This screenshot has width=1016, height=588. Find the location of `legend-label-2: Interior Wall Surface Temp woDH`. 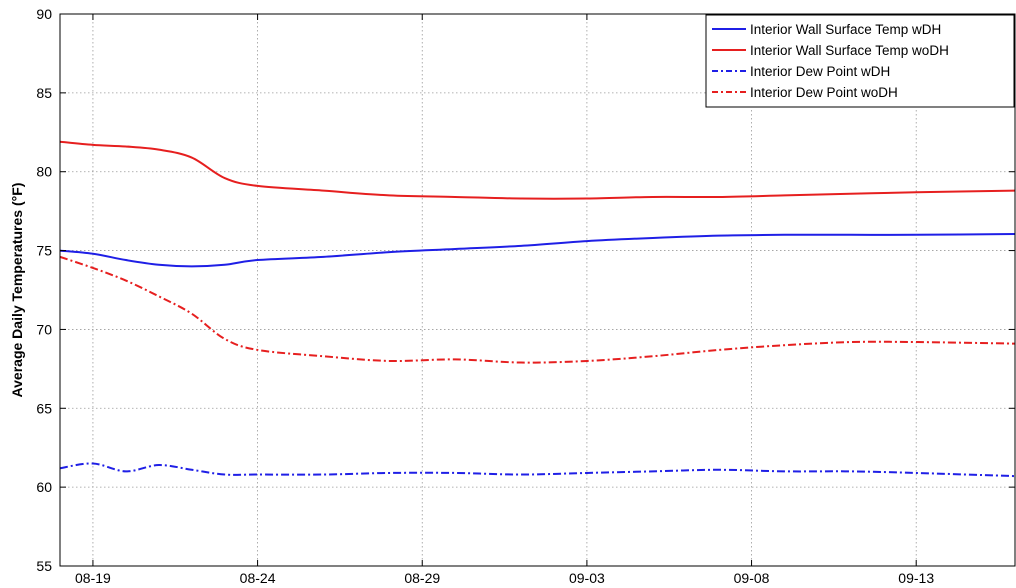

legend-label-2: Interior Wall Surface Temp woDH is located at coordinates (849, 50).